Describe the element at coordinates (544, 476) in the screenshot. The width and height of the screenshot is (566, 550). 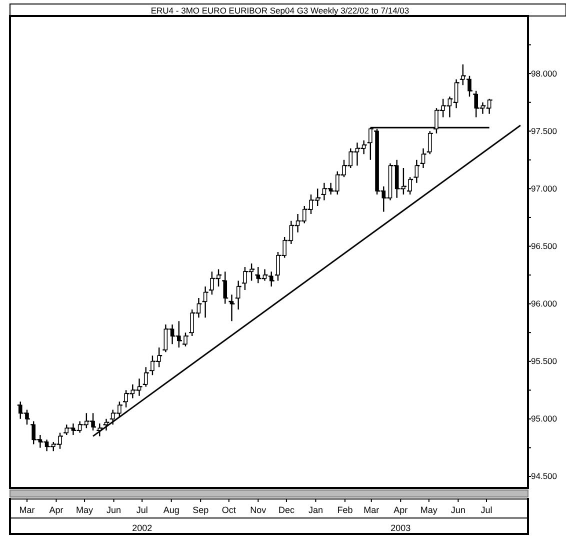
I see `y-tick-label: 94.500` at that location.